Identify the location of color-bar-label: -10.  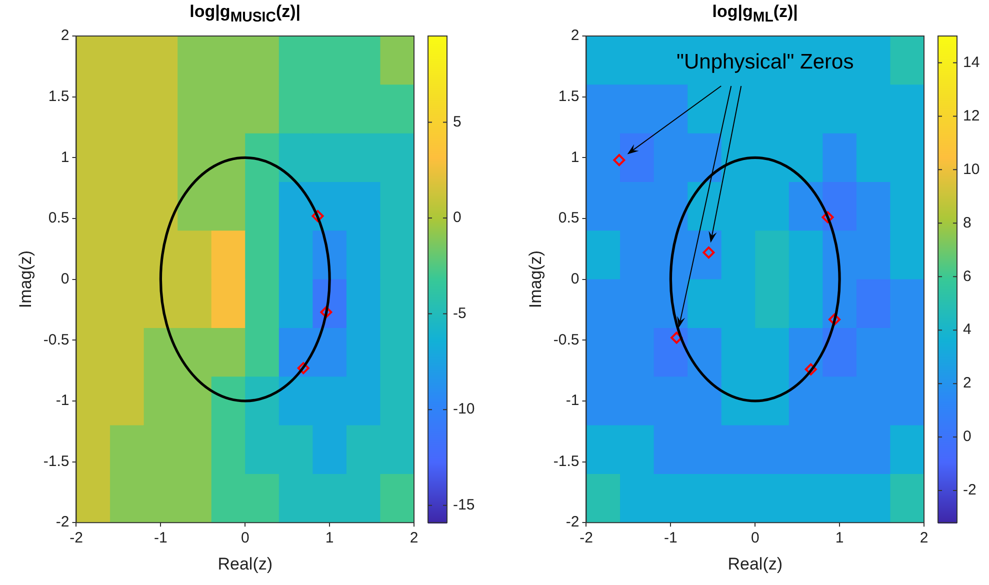
(464, 409).